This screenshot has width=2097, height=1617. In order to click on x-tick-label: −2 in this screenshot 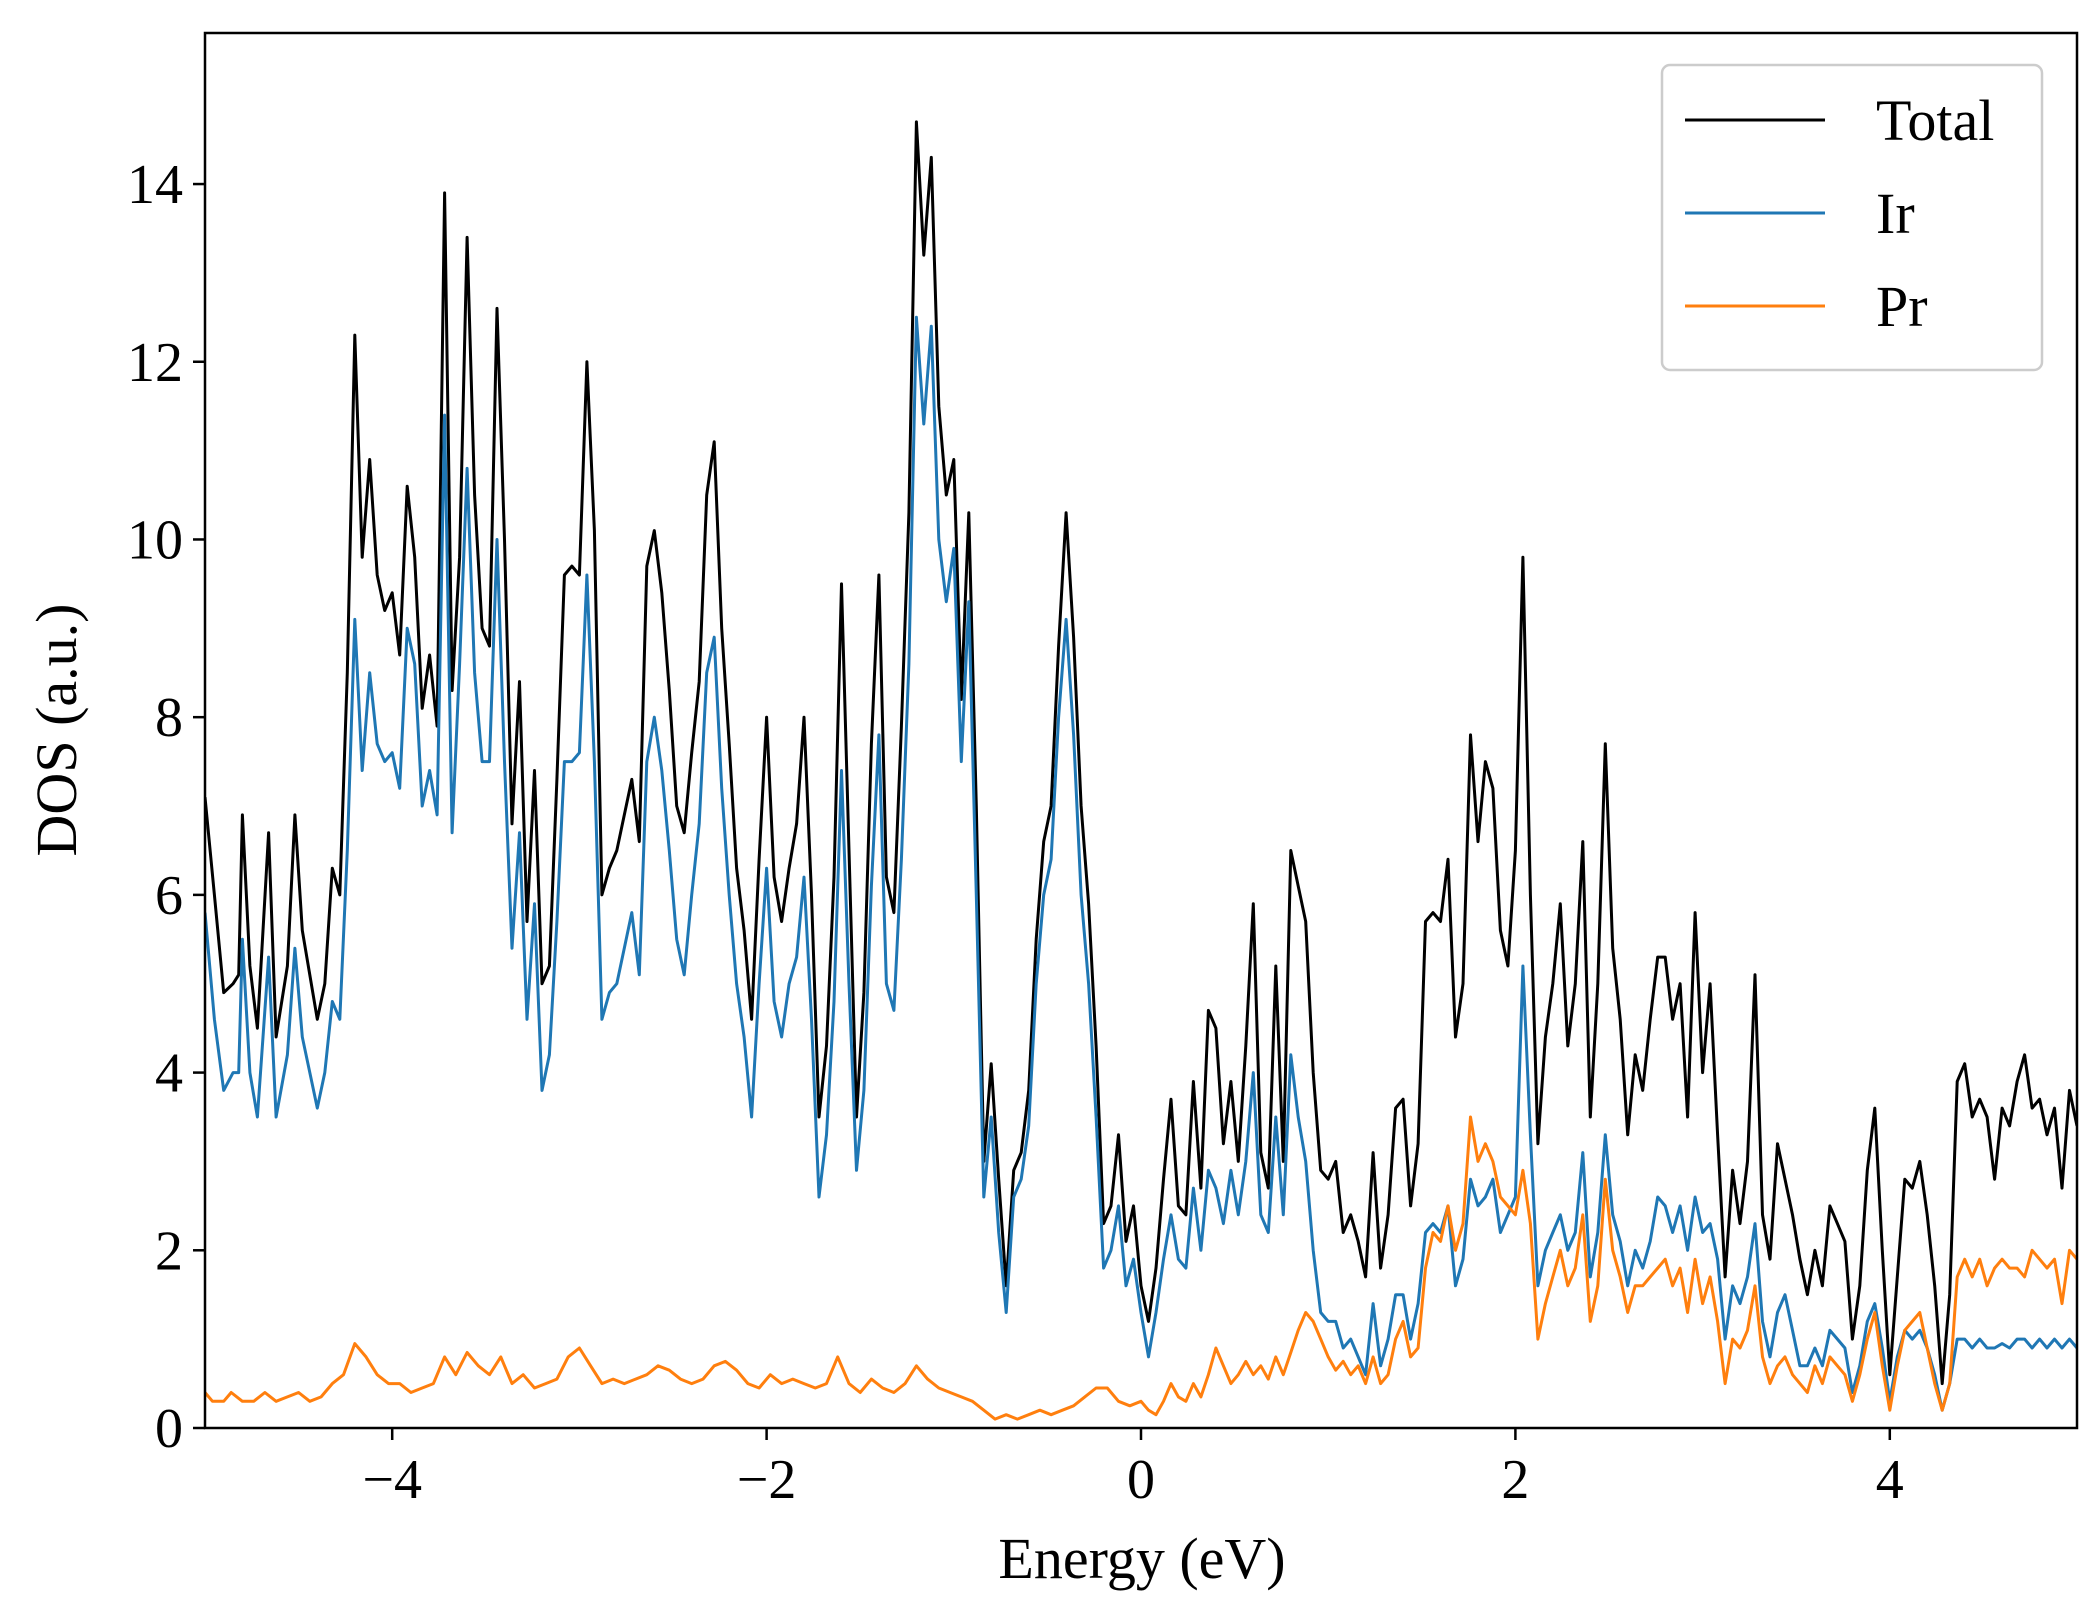, I will do `click(767, 1480)`.